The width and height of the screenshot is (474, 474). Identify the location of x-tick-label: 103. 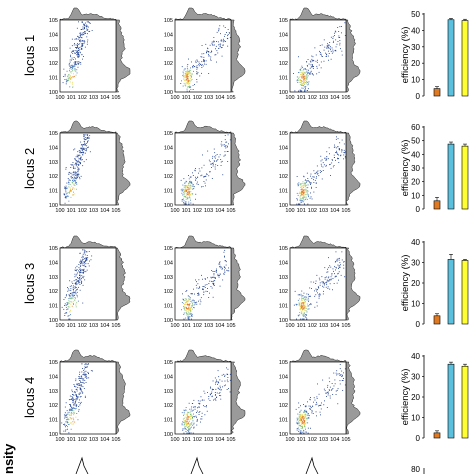
(208, 440).